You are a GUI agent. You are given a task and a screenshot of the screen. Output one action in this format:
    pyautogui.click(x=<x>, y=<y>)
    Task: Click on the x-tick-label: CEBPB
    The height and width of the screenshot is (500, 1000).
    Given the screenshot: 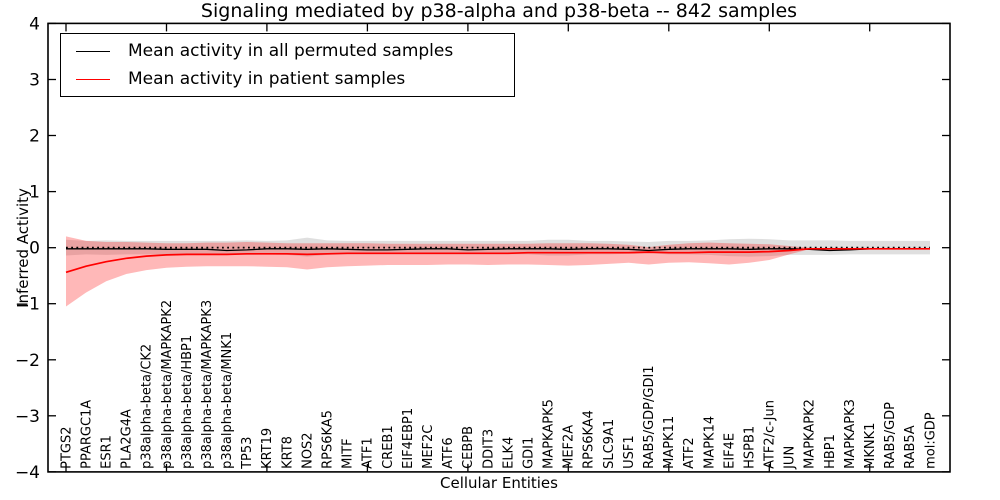 What is the action you would take?
    pyautogui.click(x=468, y=447)
    